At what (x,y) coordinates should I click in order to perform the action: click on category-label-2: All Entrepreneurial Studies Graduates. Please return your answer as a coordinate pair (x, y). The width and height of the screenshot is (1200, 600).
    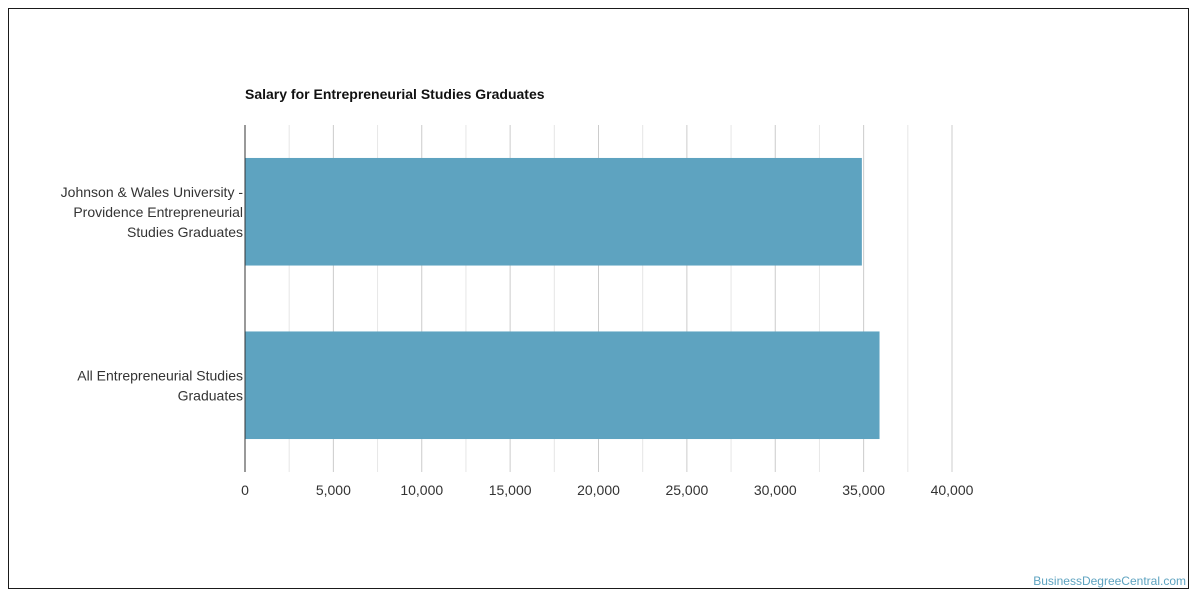
    Looking at the image, I should click on (160, 385).